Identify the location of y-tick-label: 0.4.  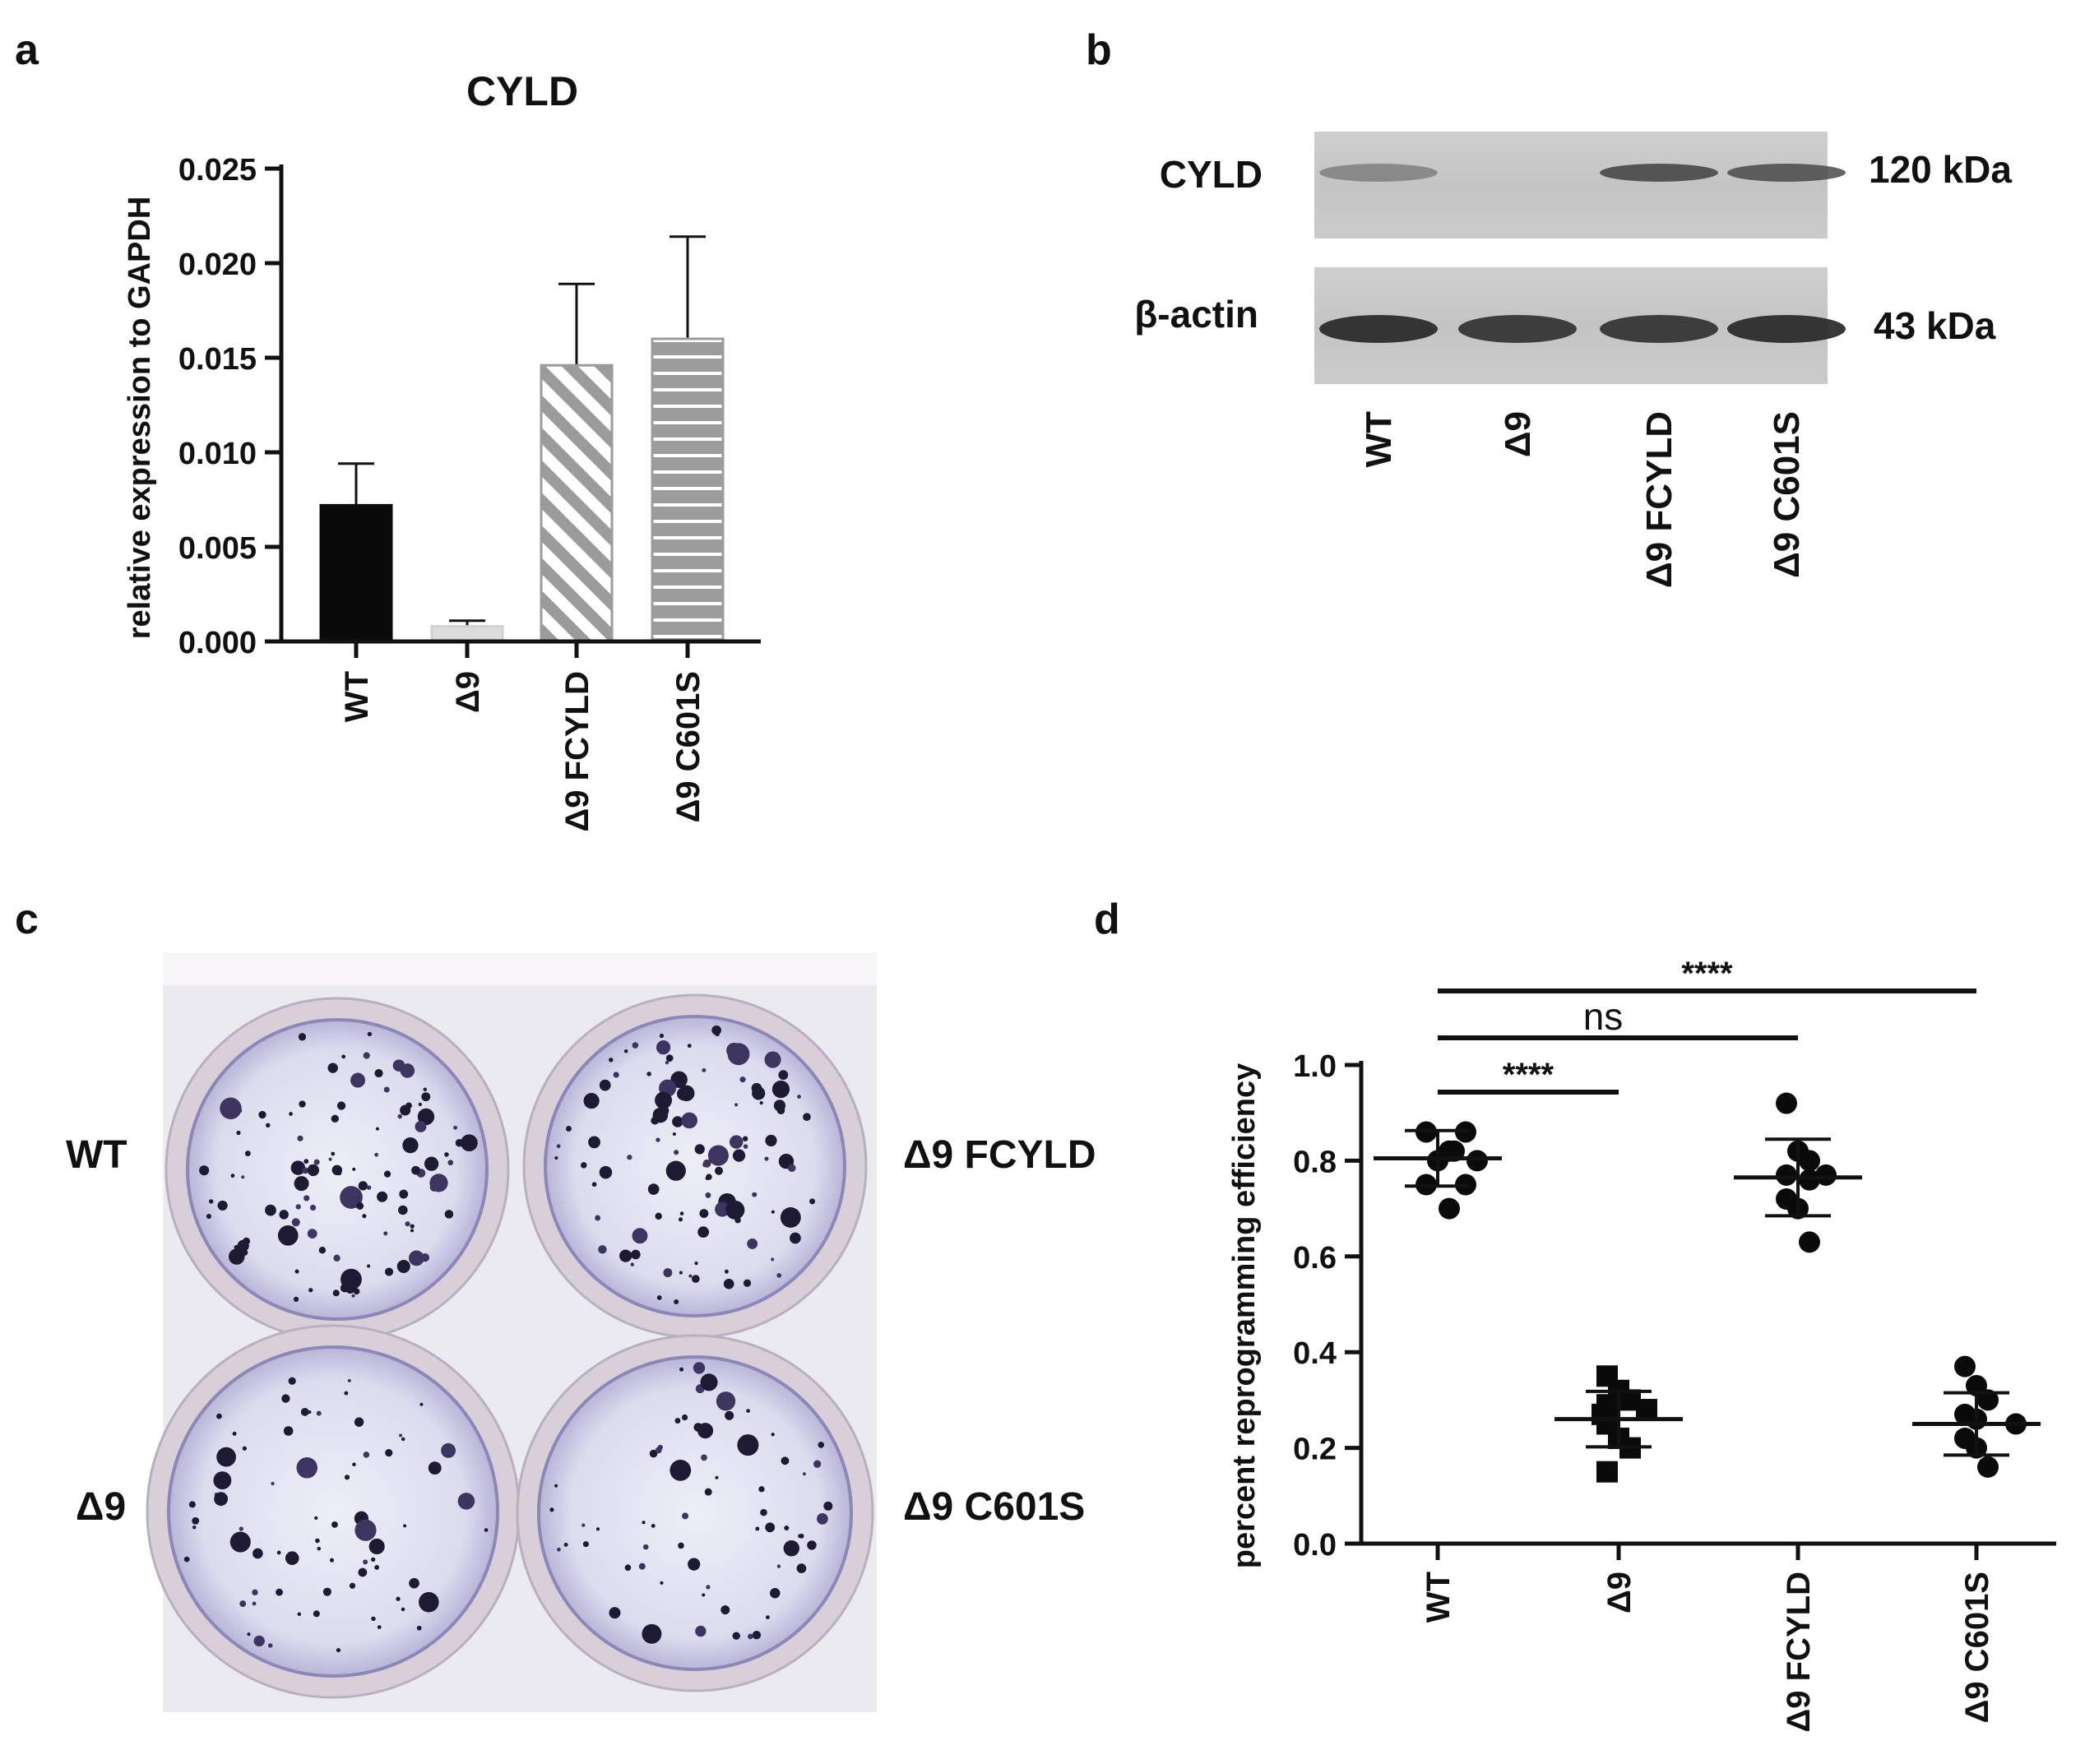
(1315, 1353).